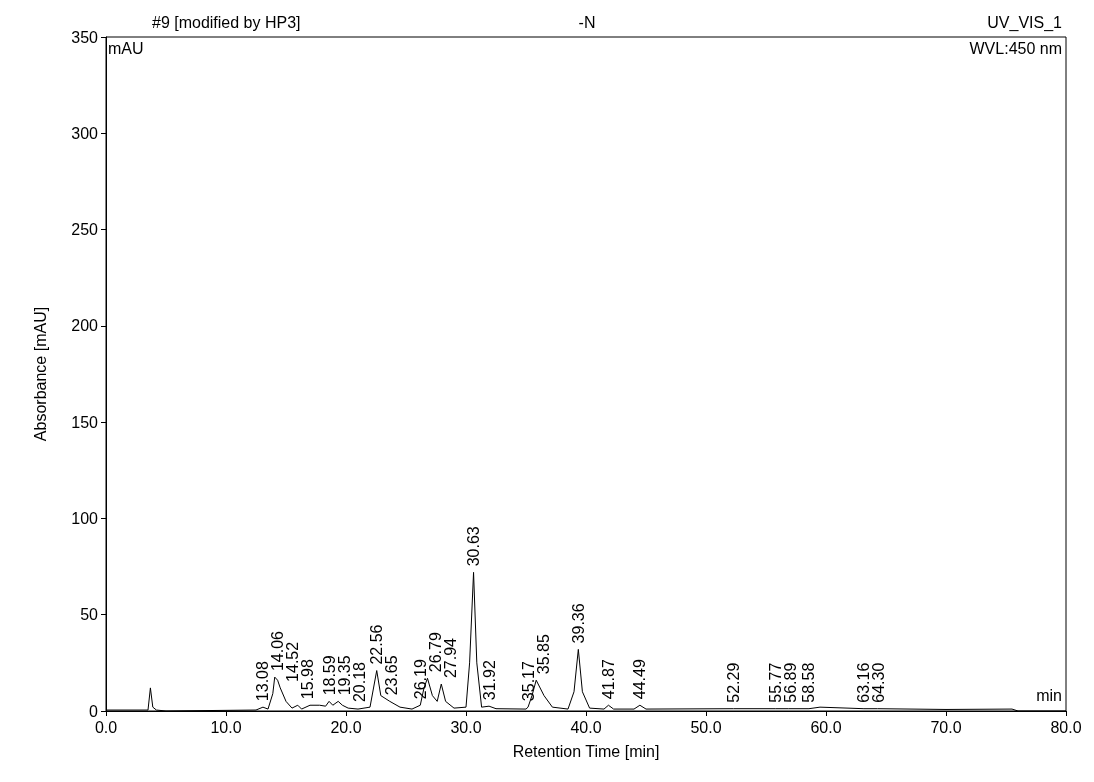 The height and width of the screenshot is (782, 1094). I want to click on x-tick-label: 10.0, so click(226, 727).